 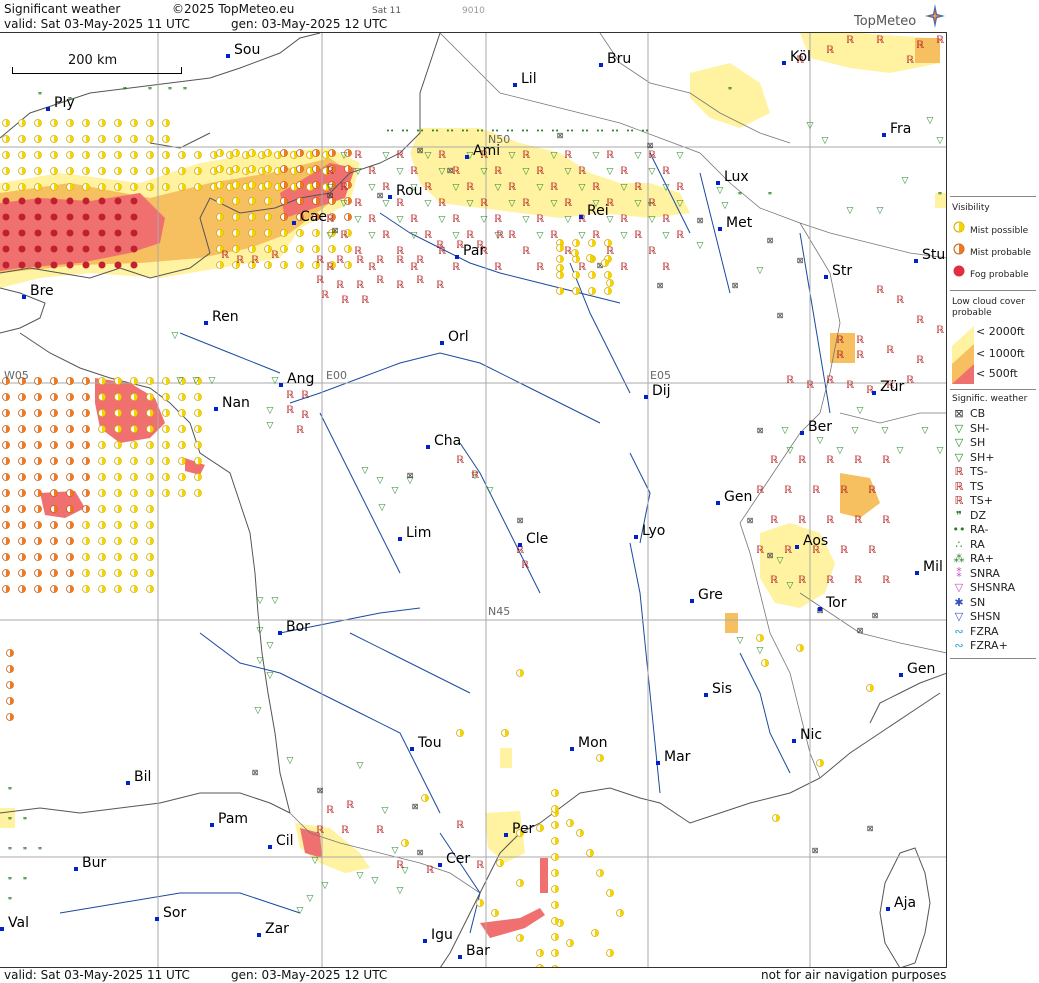 I want to click on mist-possible-icon, so click(x=959, y=229).